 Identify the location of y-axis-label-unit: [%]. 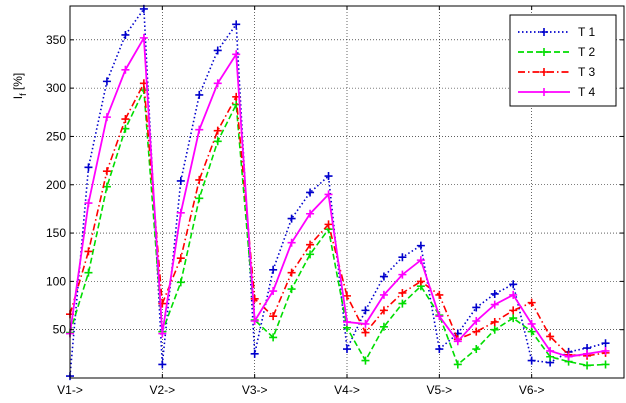
(18, 83).